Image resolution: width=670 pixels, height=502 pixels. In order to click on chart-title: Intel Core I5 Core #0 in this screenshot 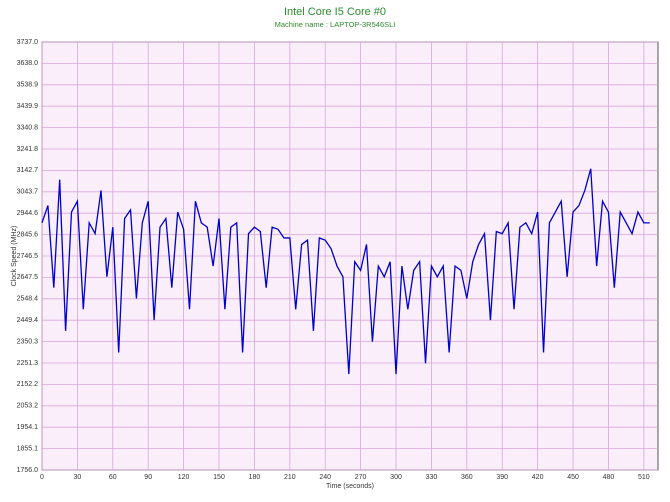, I will do `click(335, 12)`.